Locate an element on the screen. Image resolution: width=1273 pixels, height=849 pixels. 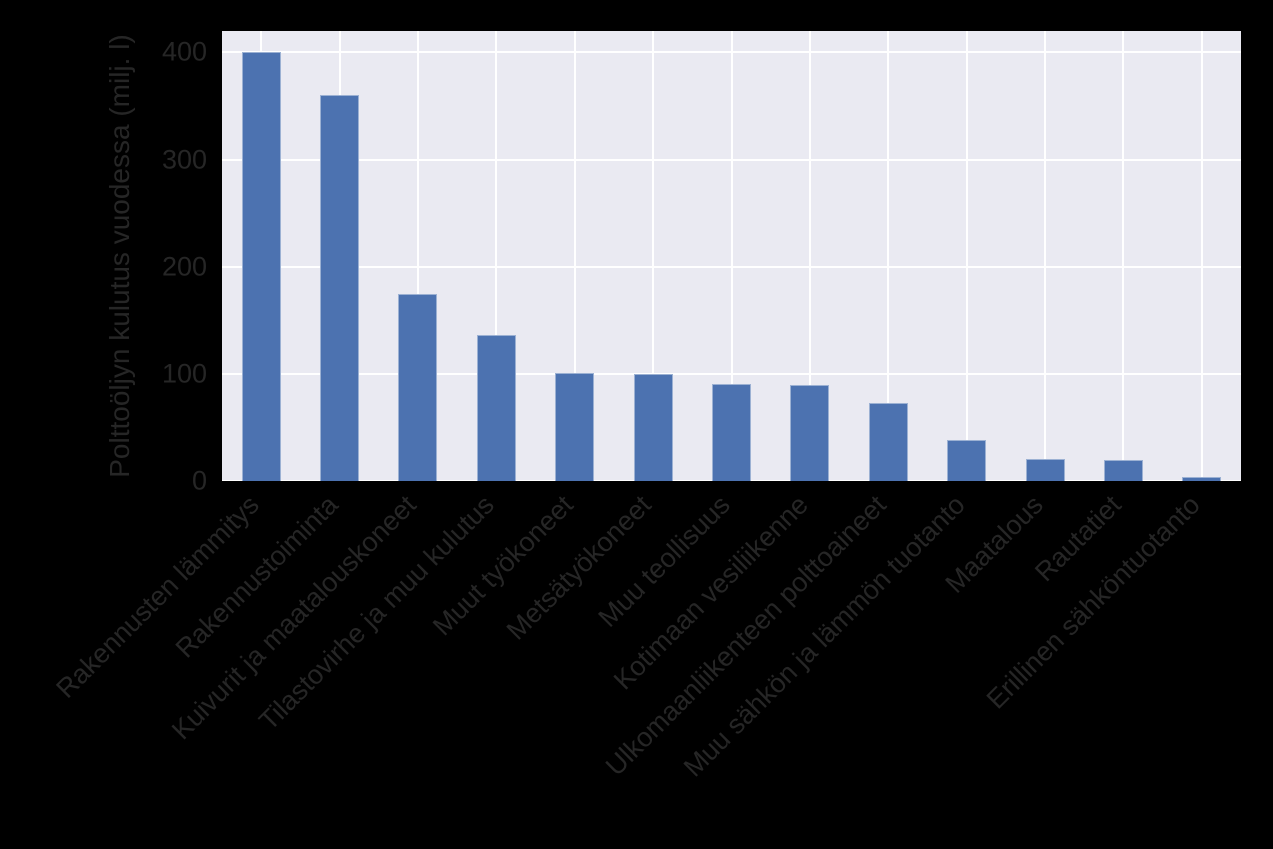
y-tick-label: 100 is located at coordinates (184, 373).